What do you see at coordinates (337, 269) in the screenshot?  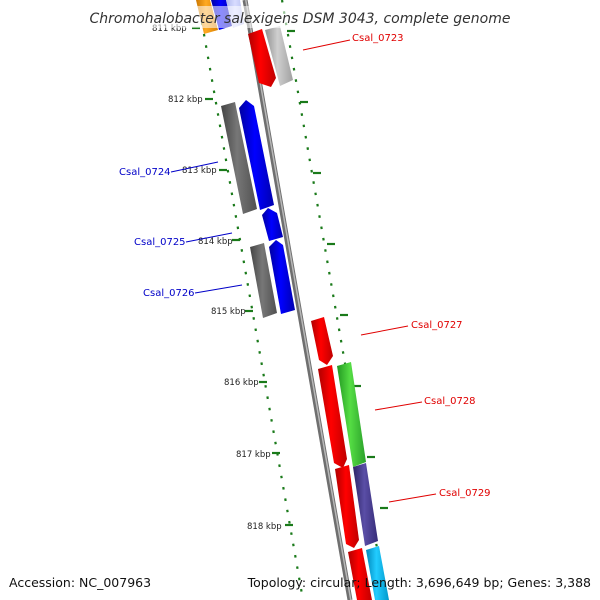 I see `outer-scale-ticks` at bounding box center [337, 269].